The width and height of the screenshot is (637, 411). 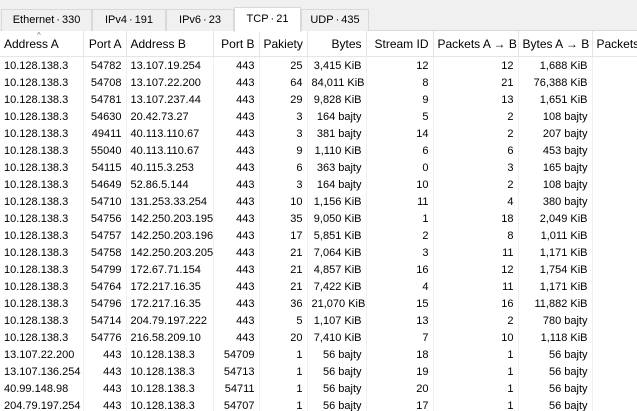 I want to click on cell-stream-id: 11, so click(x=400, y=201).